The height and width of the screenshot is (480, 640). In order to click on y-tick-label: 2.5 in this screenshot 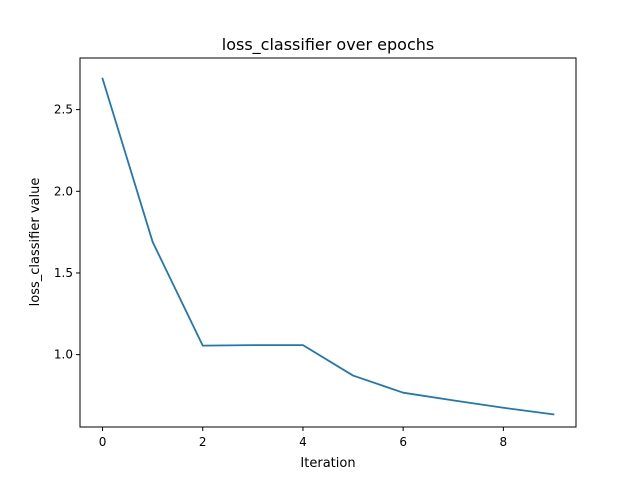, I will do `click(63, 110)`.